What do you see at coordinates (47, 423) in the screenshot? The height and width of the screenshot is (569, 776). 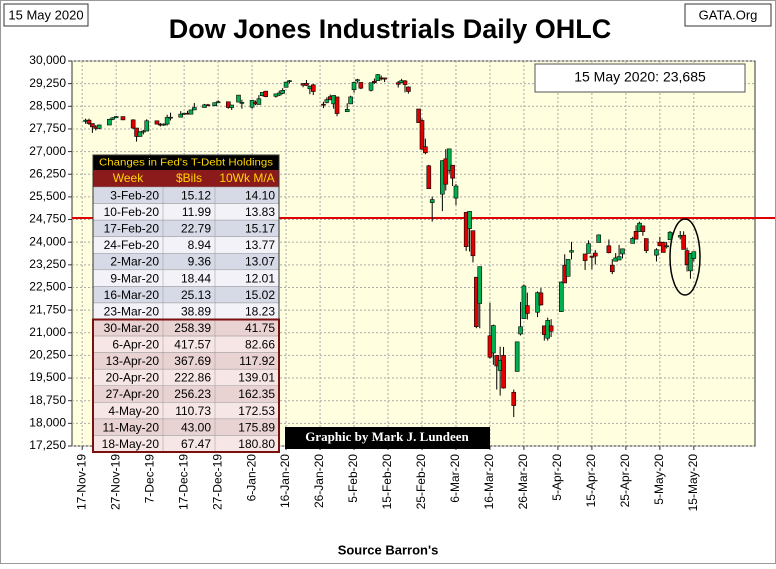 I see `y-tick-label: 18,000` at bounding box center [47, 423].